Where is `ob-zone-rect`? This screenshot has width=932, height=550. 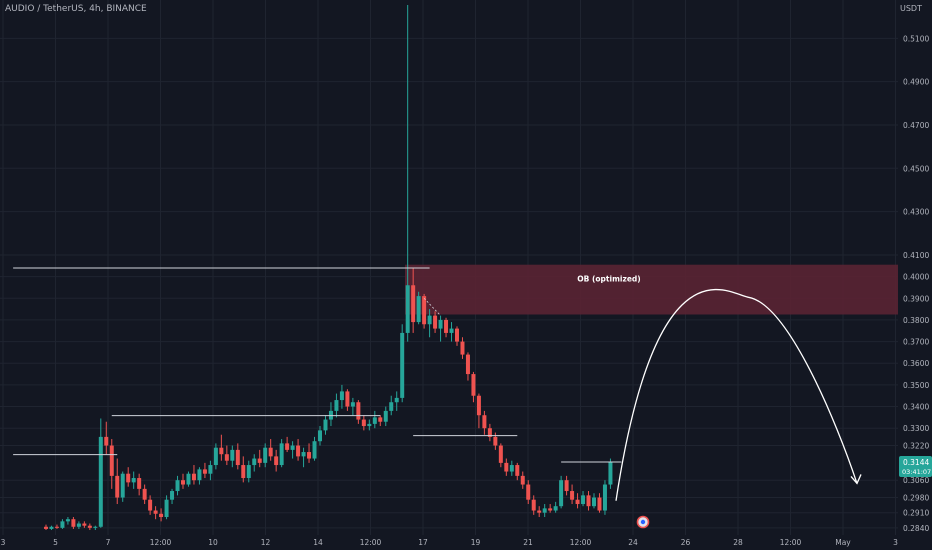 ob-zone-rect is located at coordinates (651, 289).